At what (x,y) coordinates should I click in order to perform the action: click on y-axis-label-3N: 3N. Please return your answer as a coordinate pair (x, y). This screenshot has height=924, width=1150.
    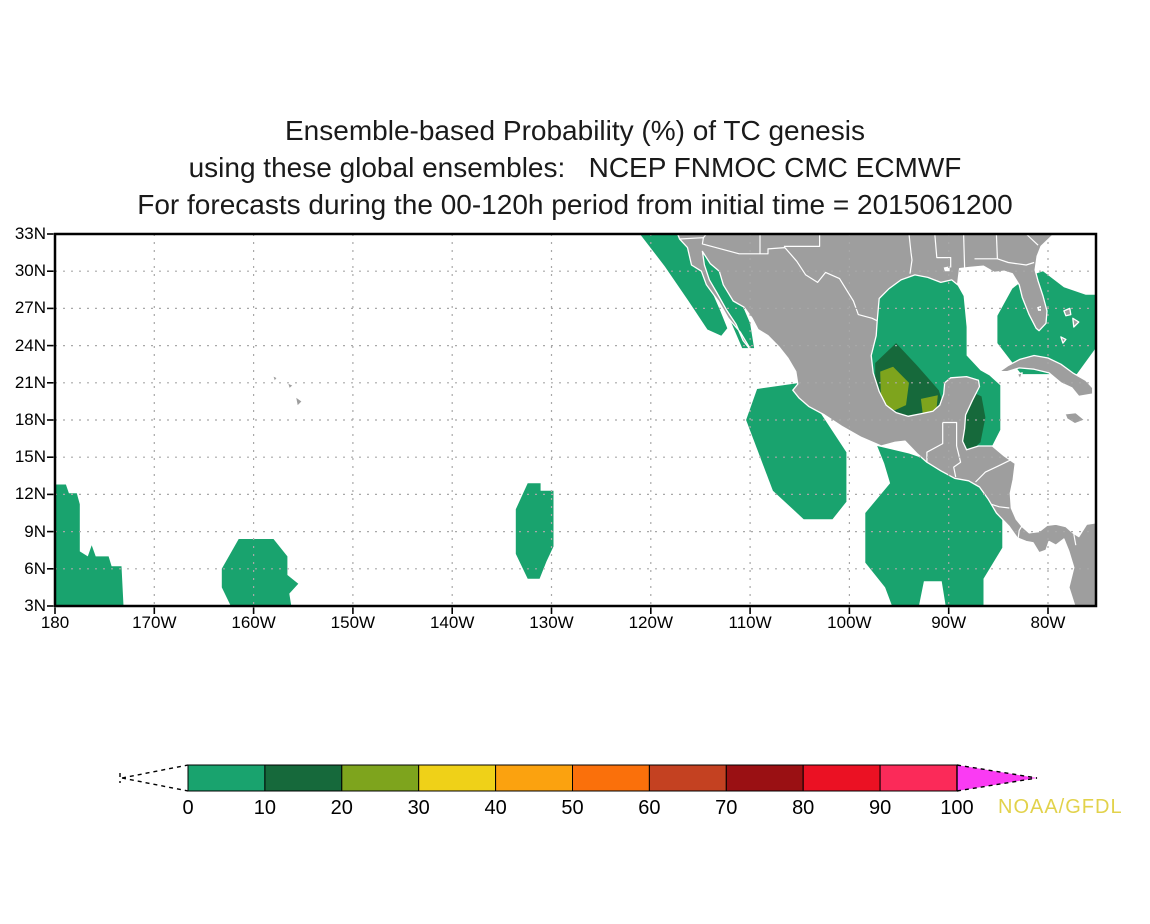
    Looking at the image, I should click on (35, 605).